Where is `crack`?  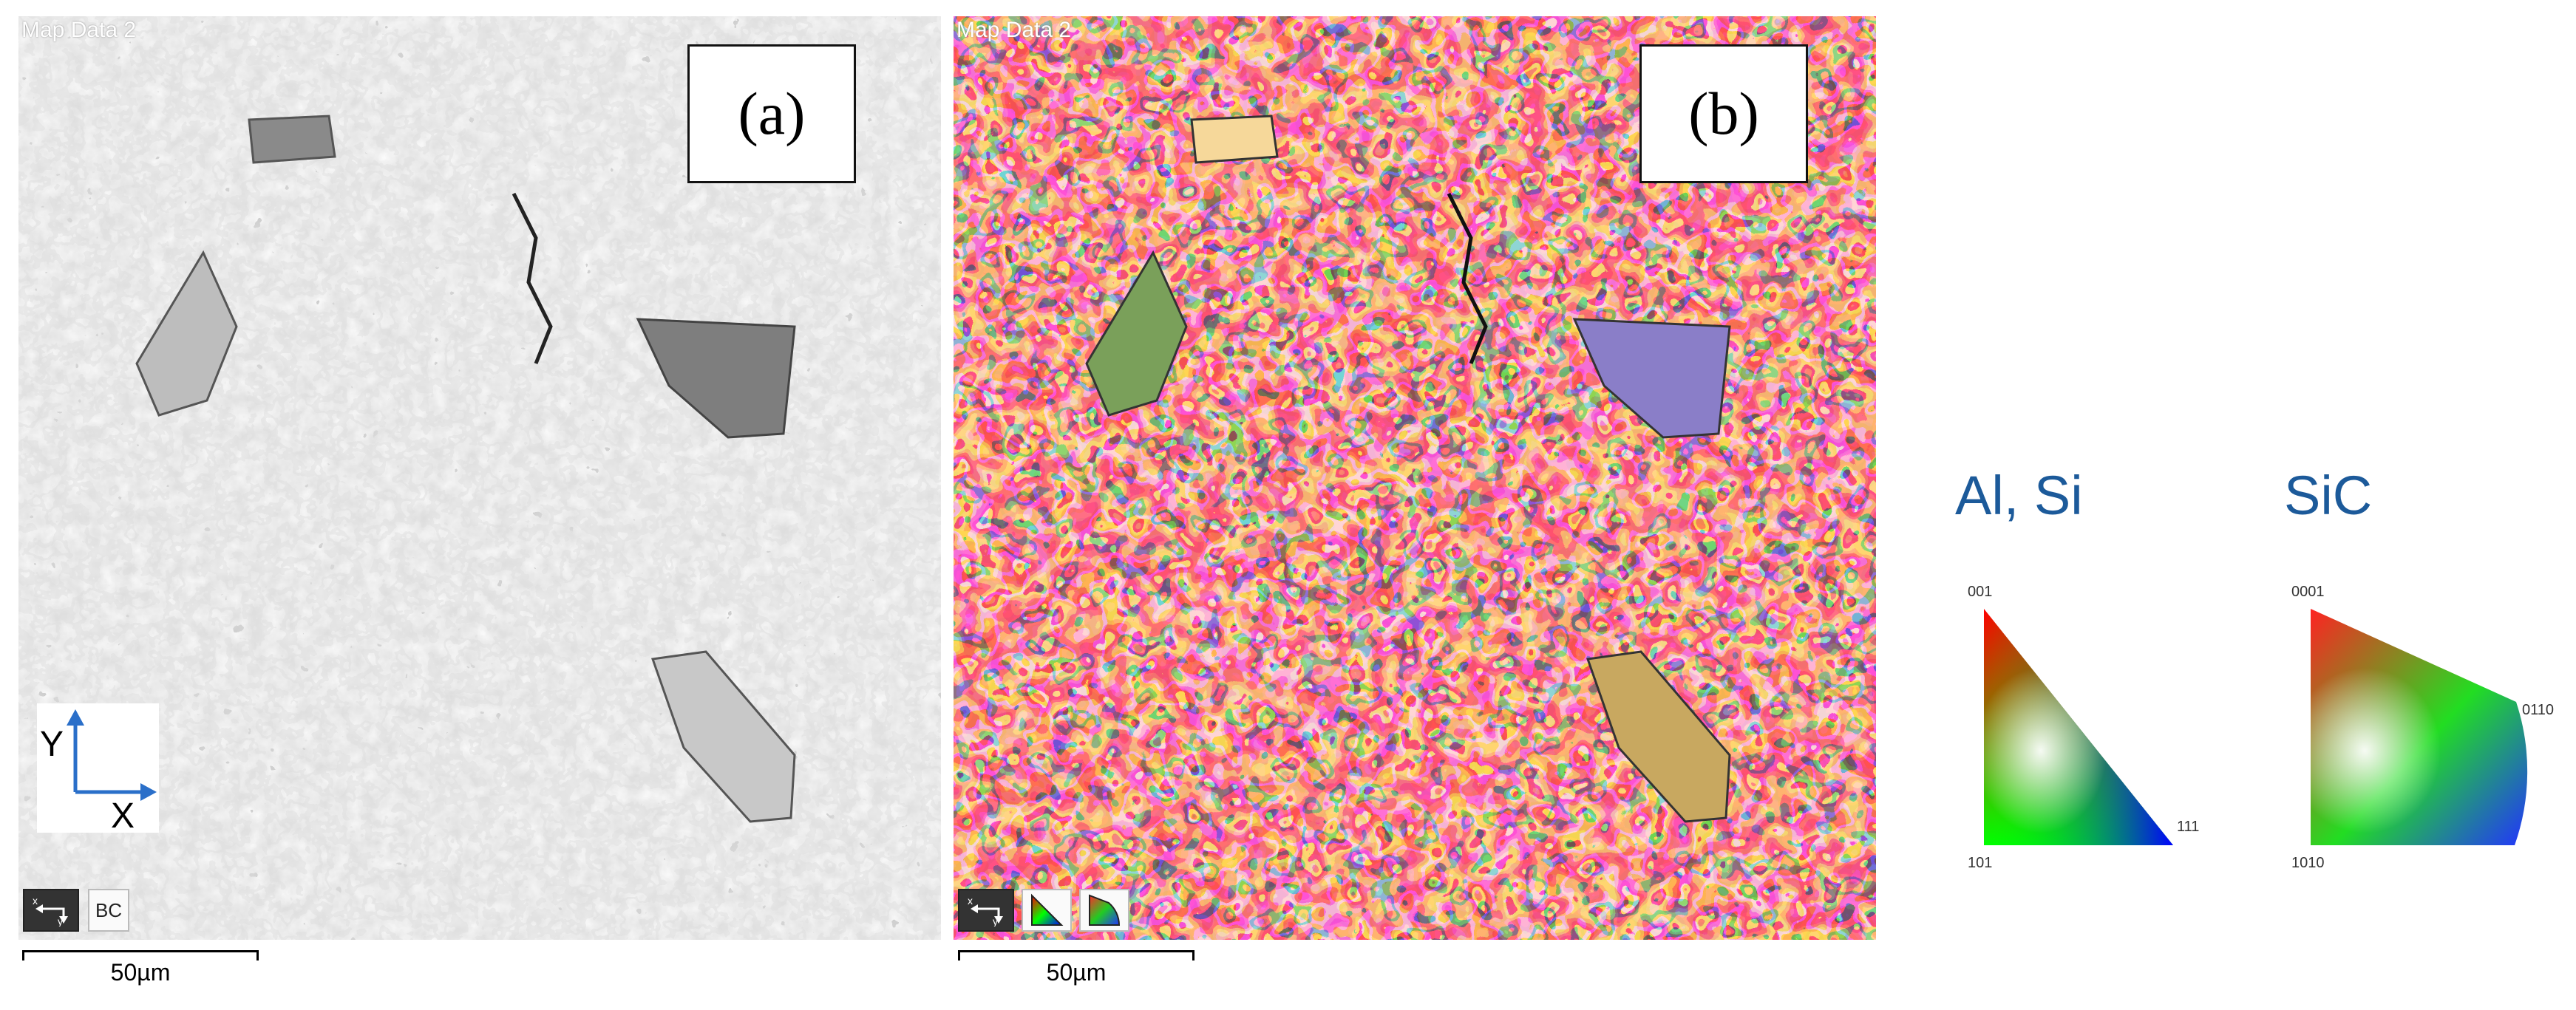 crack is located at coordinates (532, 278).